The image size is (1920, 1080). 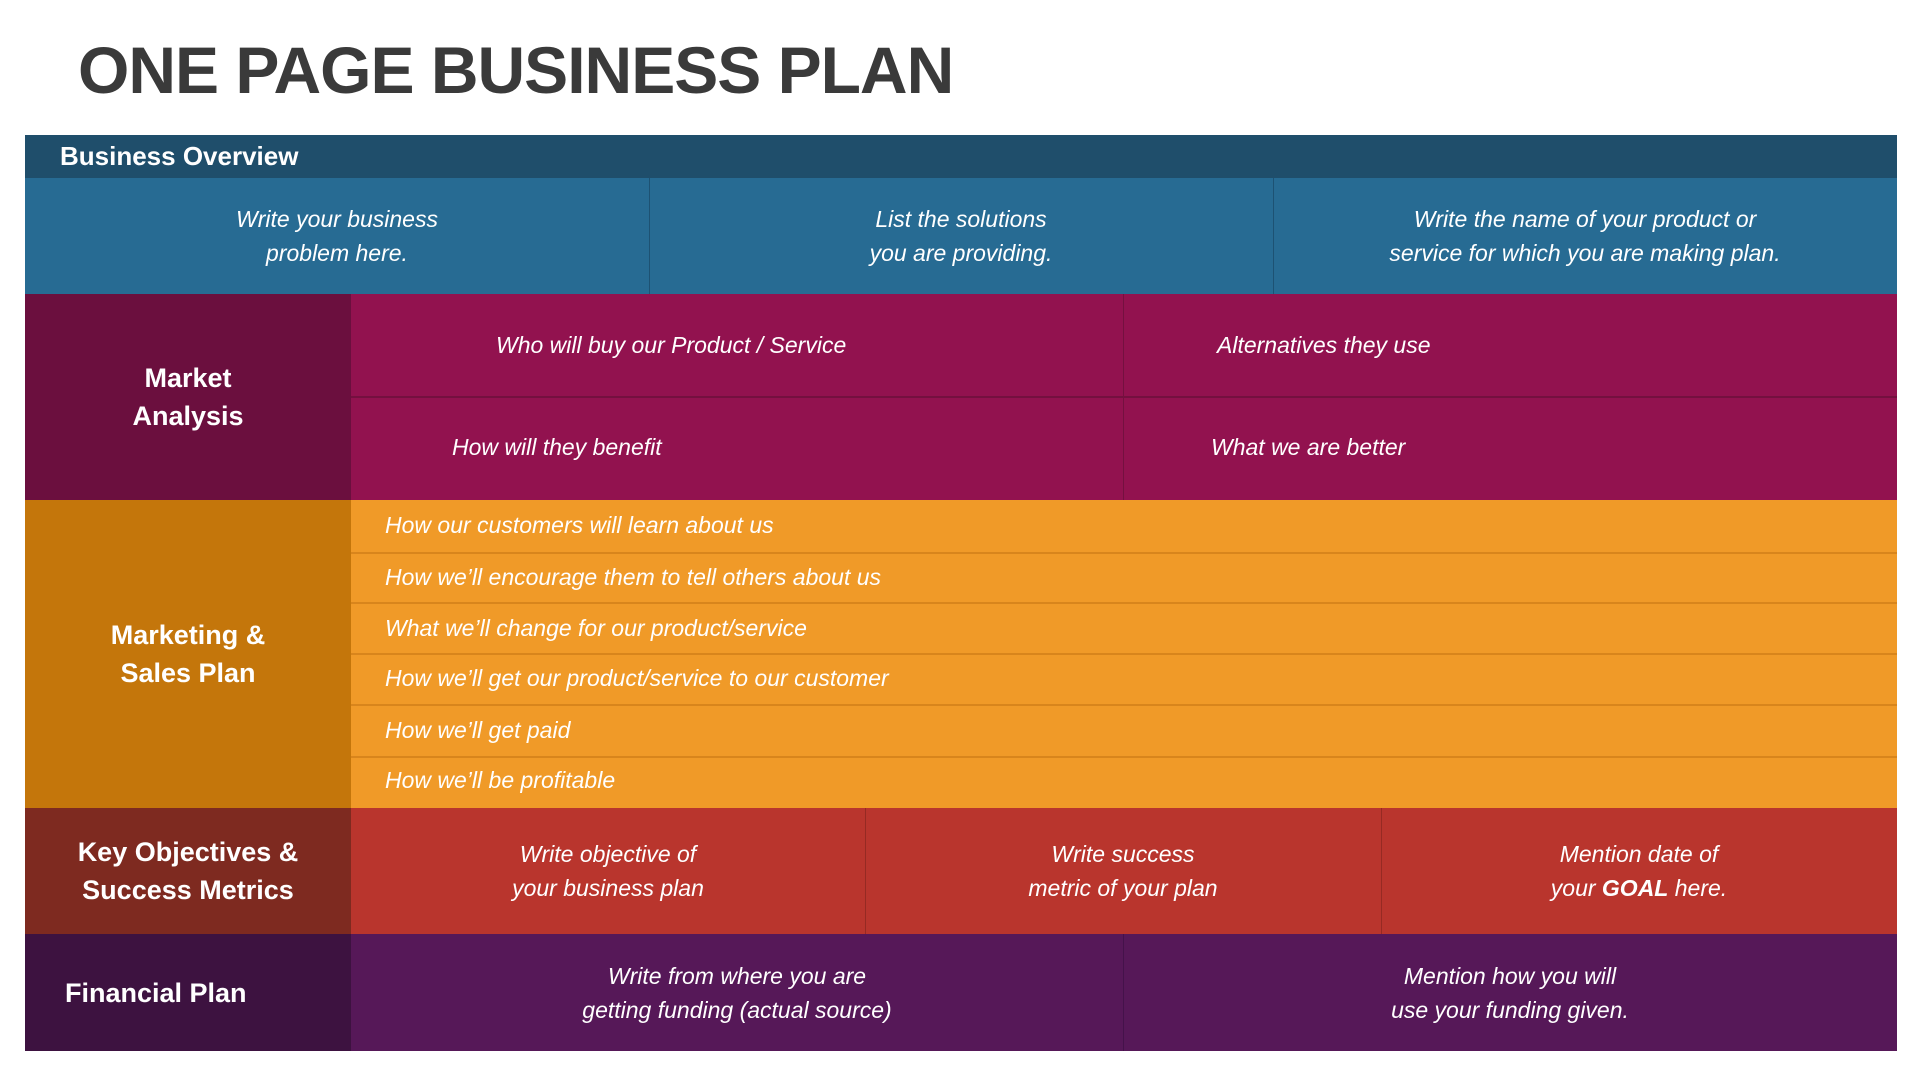 I want to click on solutions-cell: List the solutions you are providing., so click(x=961, y=236).